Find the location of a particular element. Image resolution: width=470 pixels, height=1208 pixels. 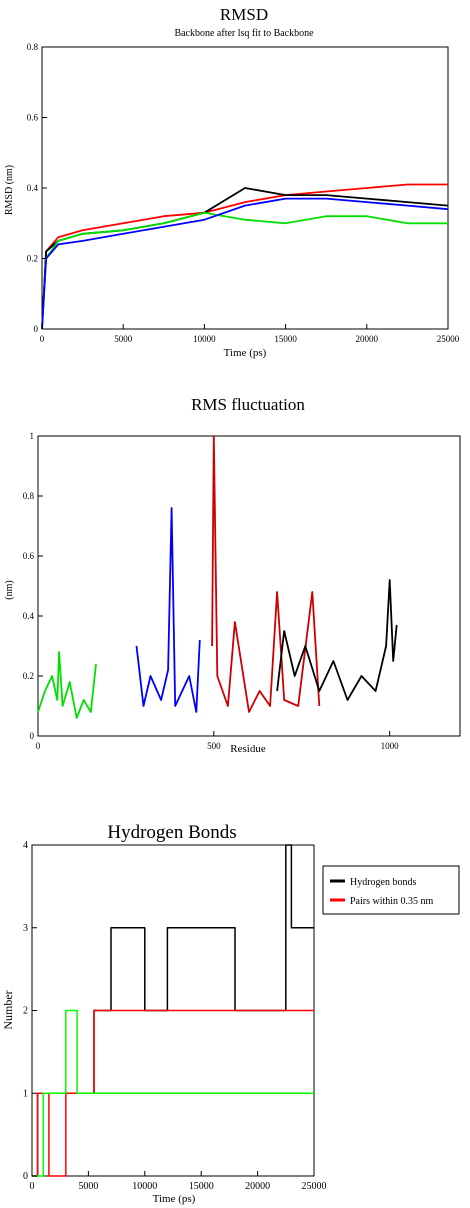

hbond-y-ticks: 0 1 2 3 4 is located at coordinates (30, 1011).